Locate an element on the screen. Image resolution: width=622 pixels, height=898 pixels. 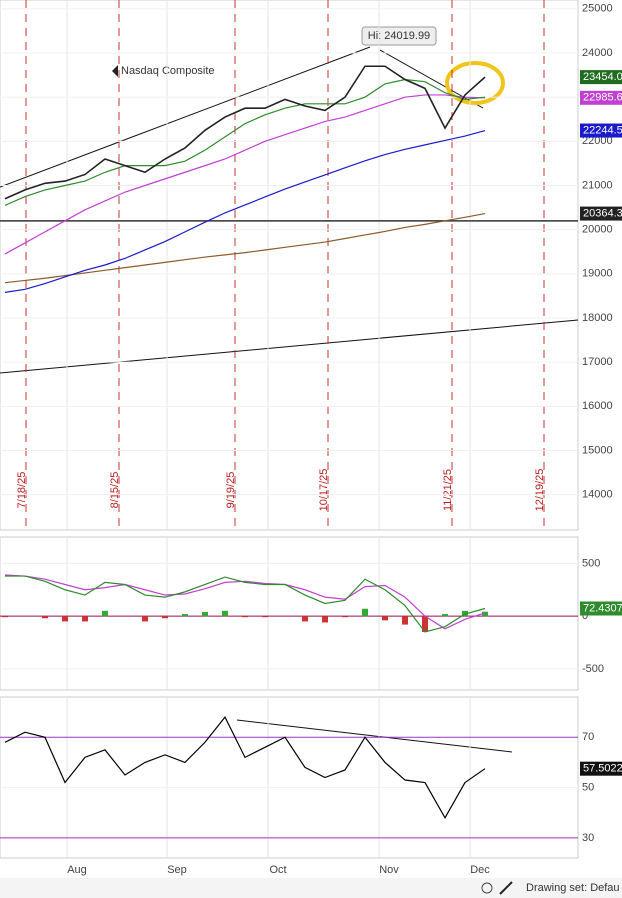
rsi-trendline is located at coordinates (374, 736).